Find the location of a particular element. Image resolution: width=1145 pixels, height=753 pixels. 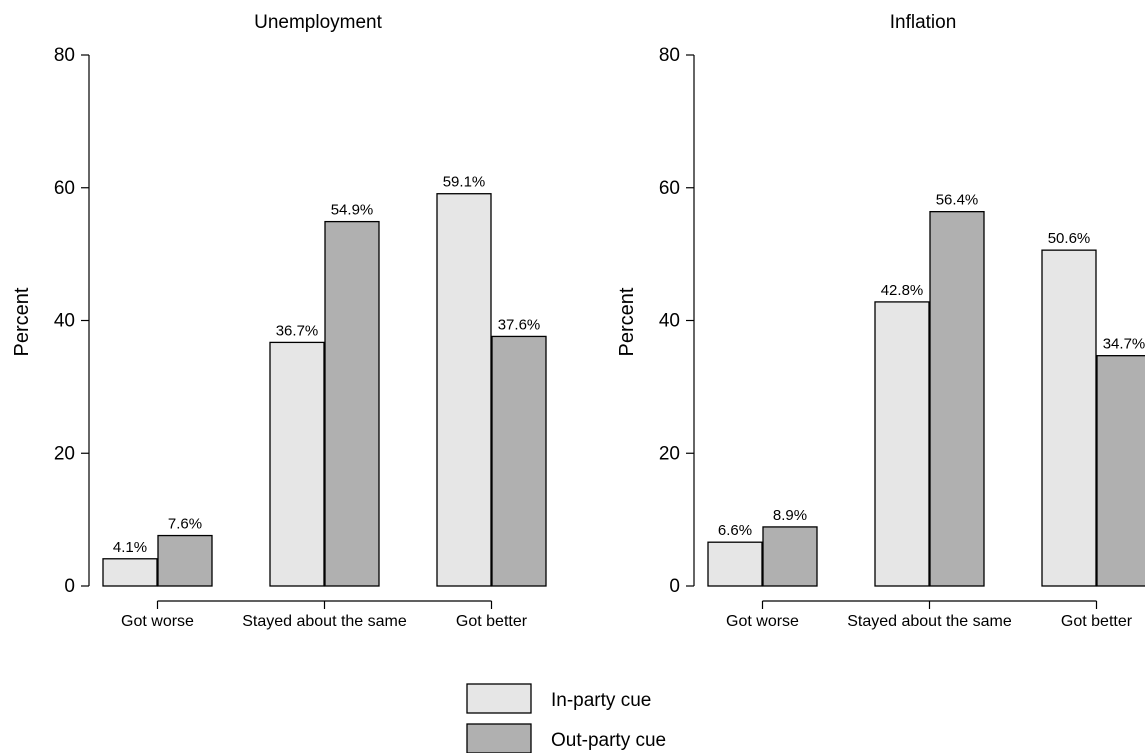

legend-swatch-out-party is located at coordinates (499, 738).